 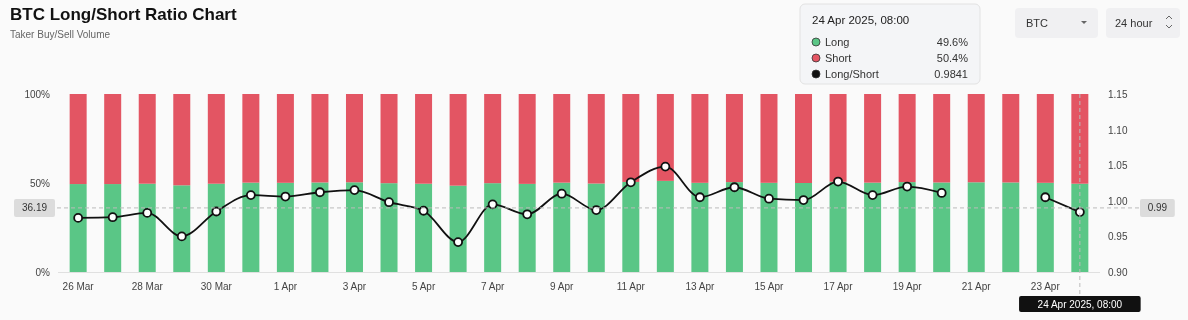 I want to click on select-field: 24 hour, so click(x=1143, y=23).